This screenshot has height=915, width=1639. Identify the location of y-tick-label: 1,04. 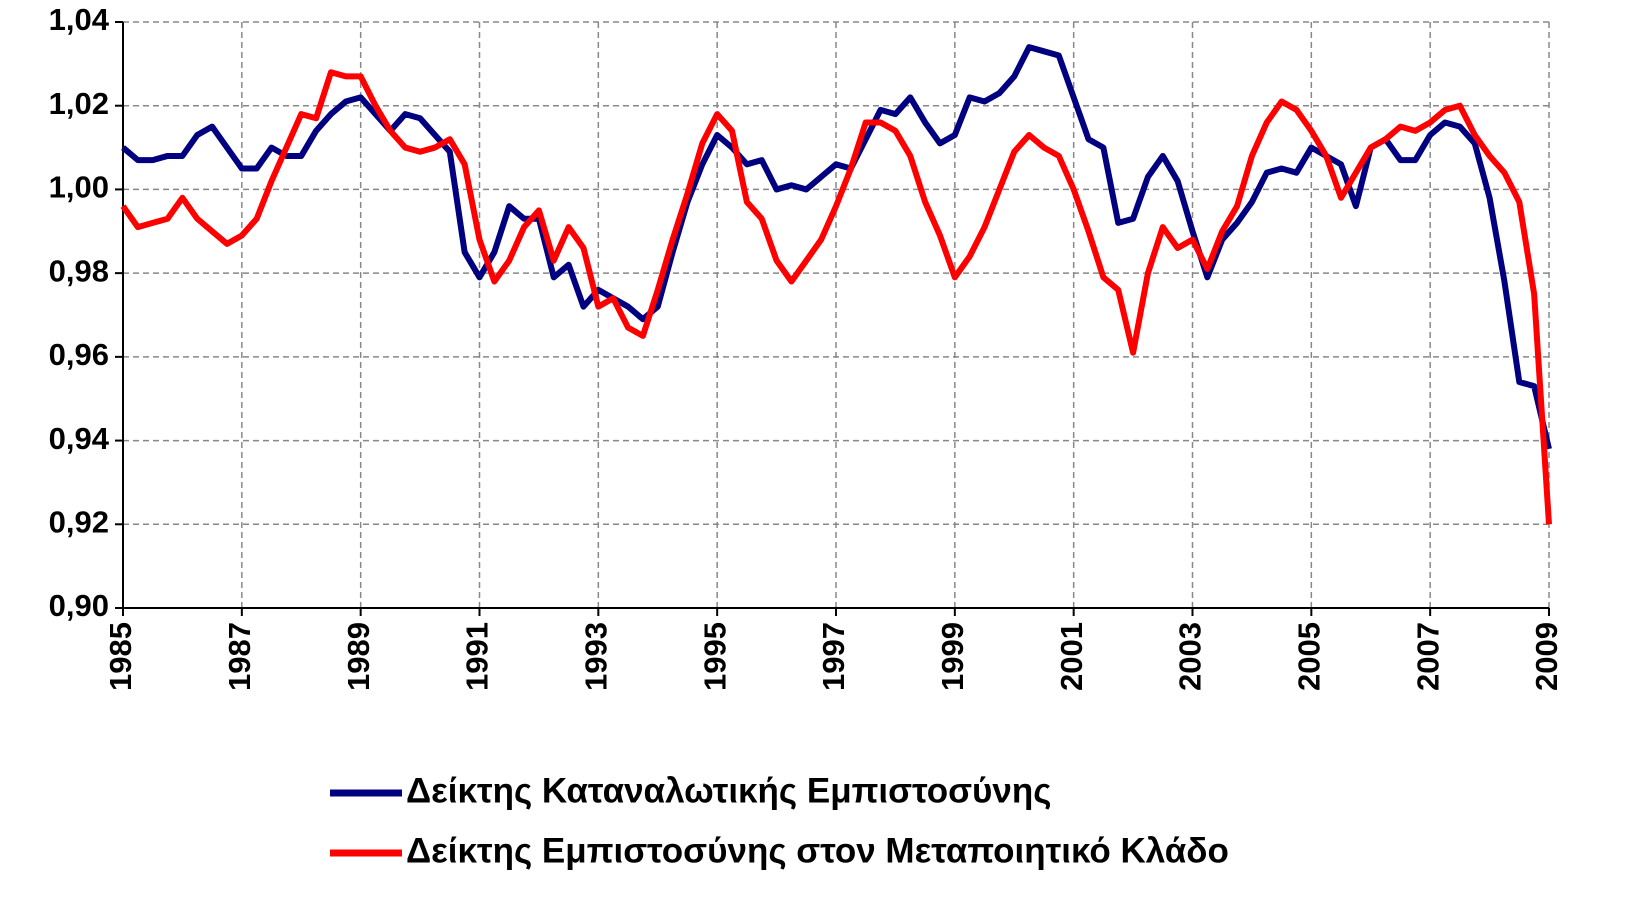
(79, 19).